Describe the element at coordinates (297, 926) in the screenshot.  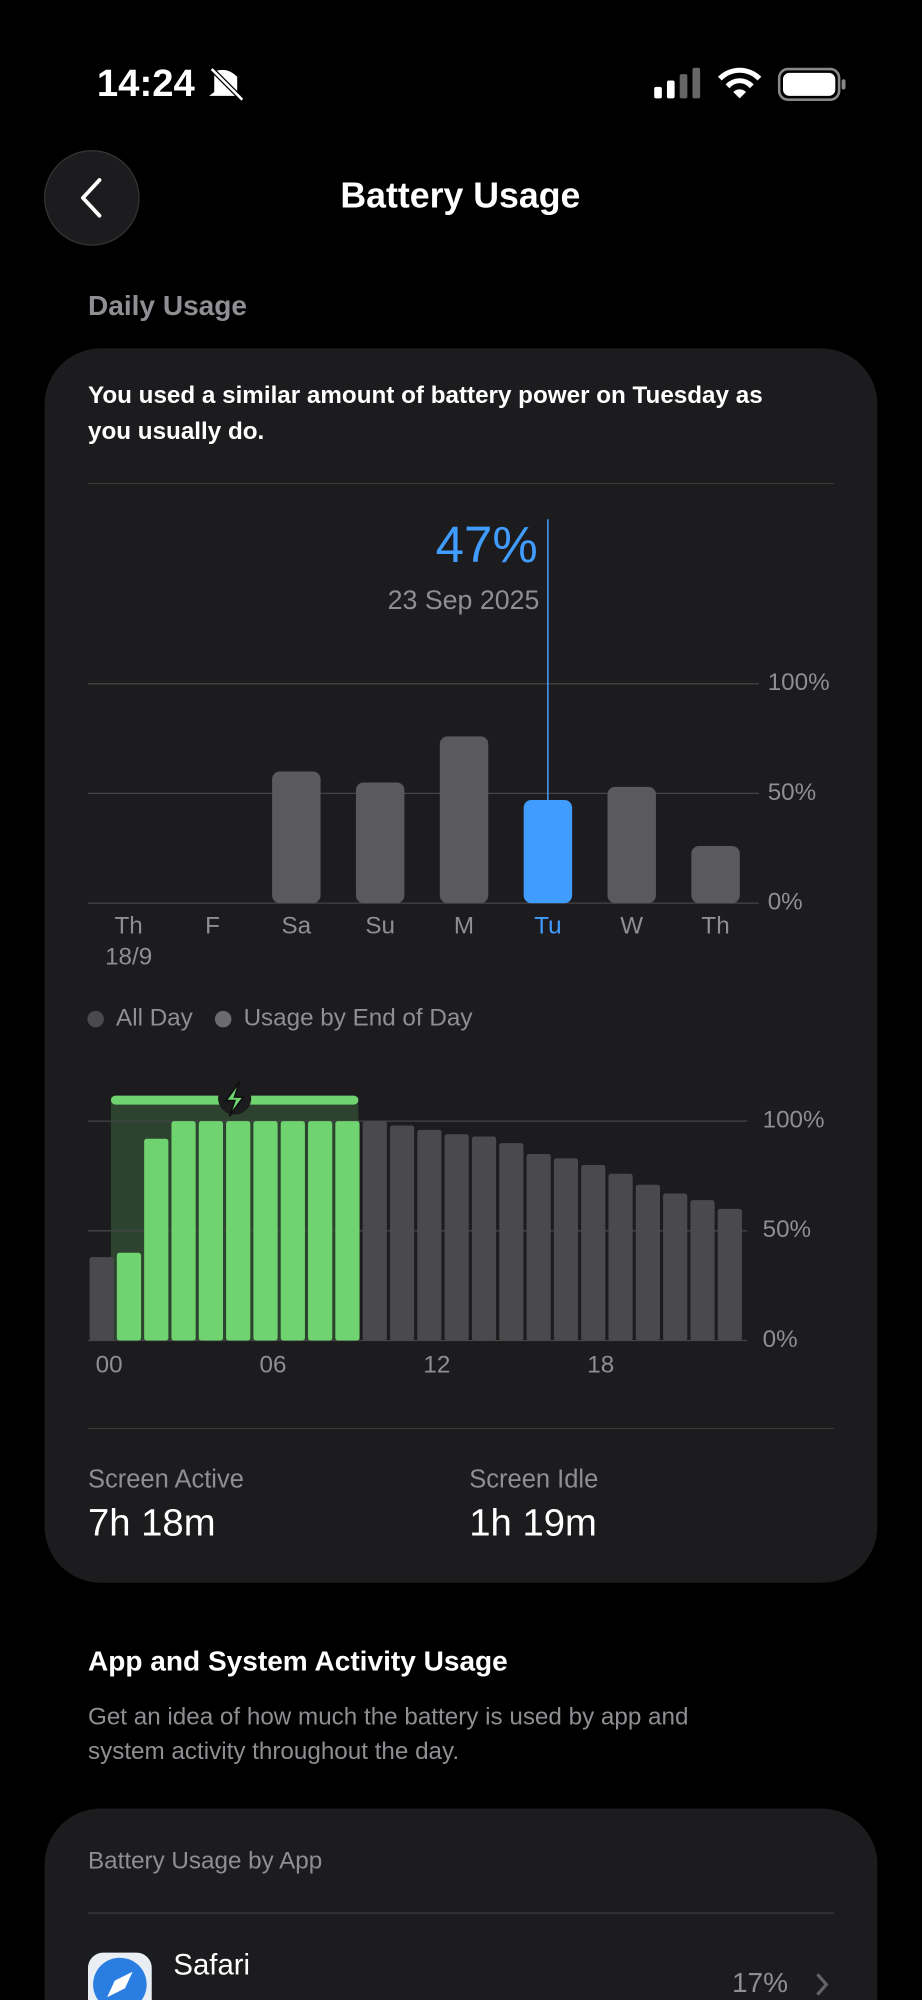
I see `x-tick-label: Sa` at that location.